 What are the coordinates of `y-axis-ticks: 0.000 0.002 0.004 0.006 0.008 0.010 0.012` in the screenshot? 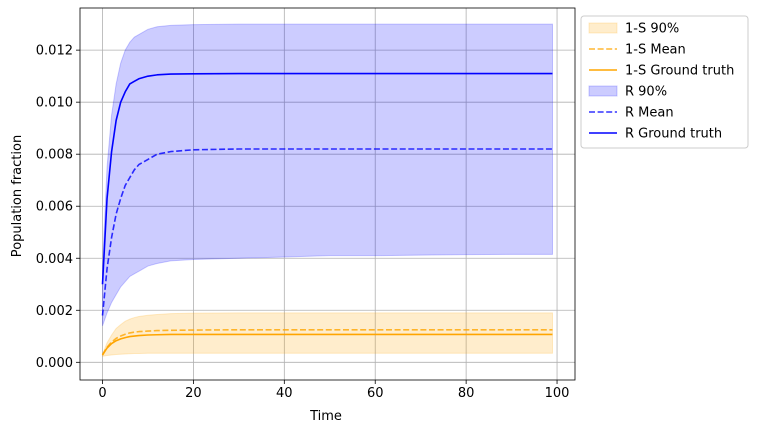 It's located at (58, 207).